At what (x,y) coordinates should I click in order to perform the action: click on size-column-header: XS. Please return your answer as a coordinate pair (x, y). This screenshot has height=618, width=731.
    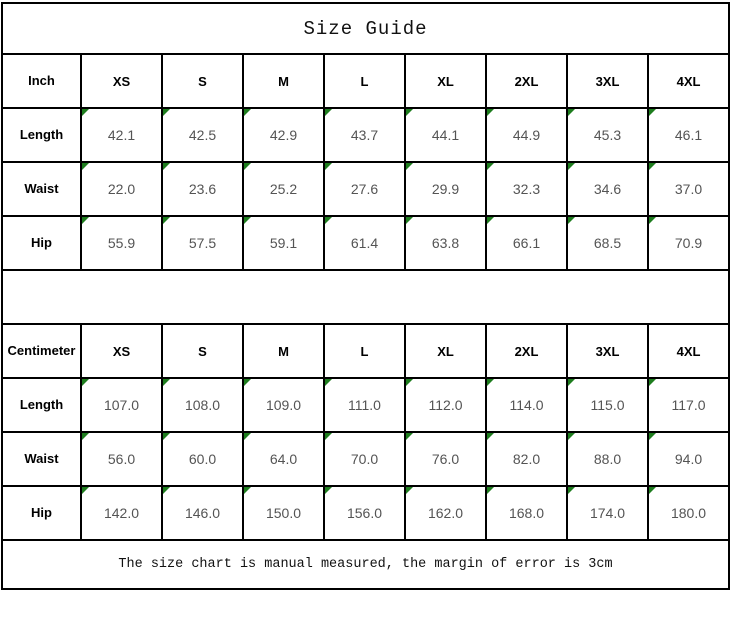
    Looking at the image, I should click on (121, 81).